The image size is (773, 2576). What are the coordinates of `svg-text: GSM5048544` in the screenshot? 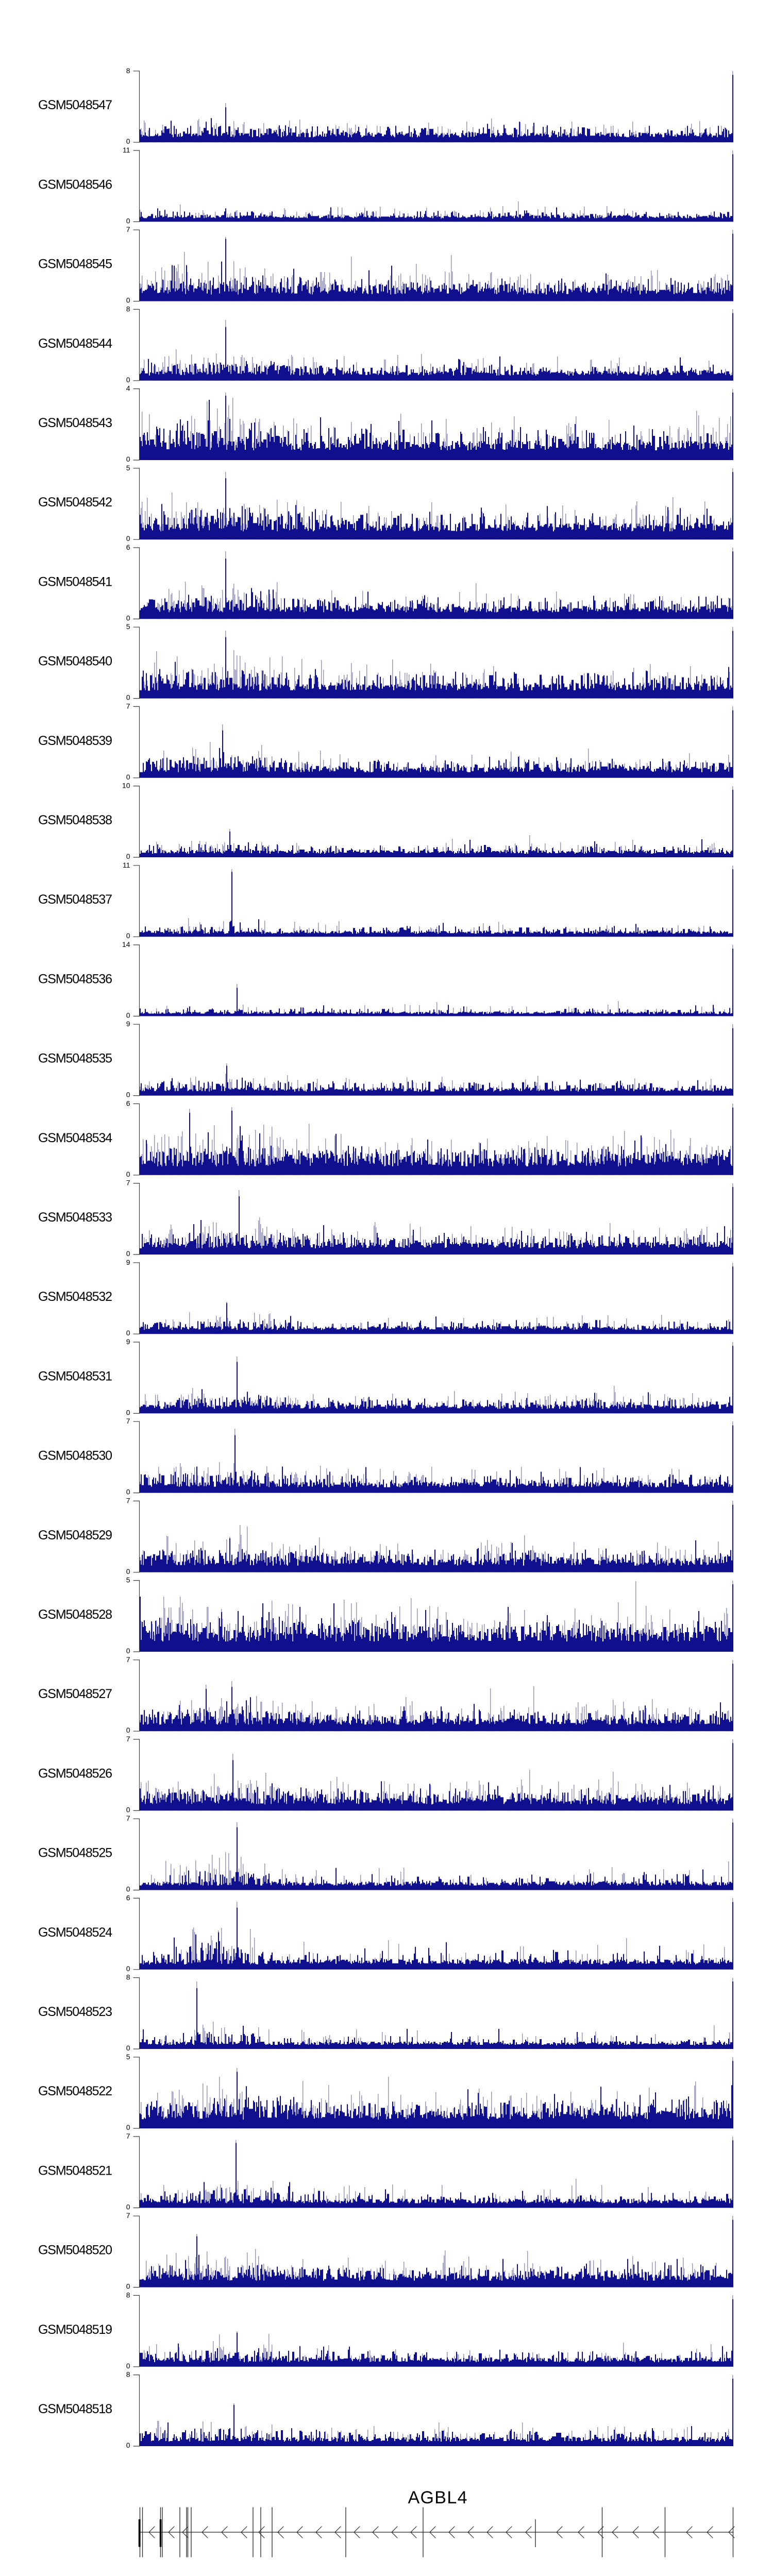 It's located at (75, 343).